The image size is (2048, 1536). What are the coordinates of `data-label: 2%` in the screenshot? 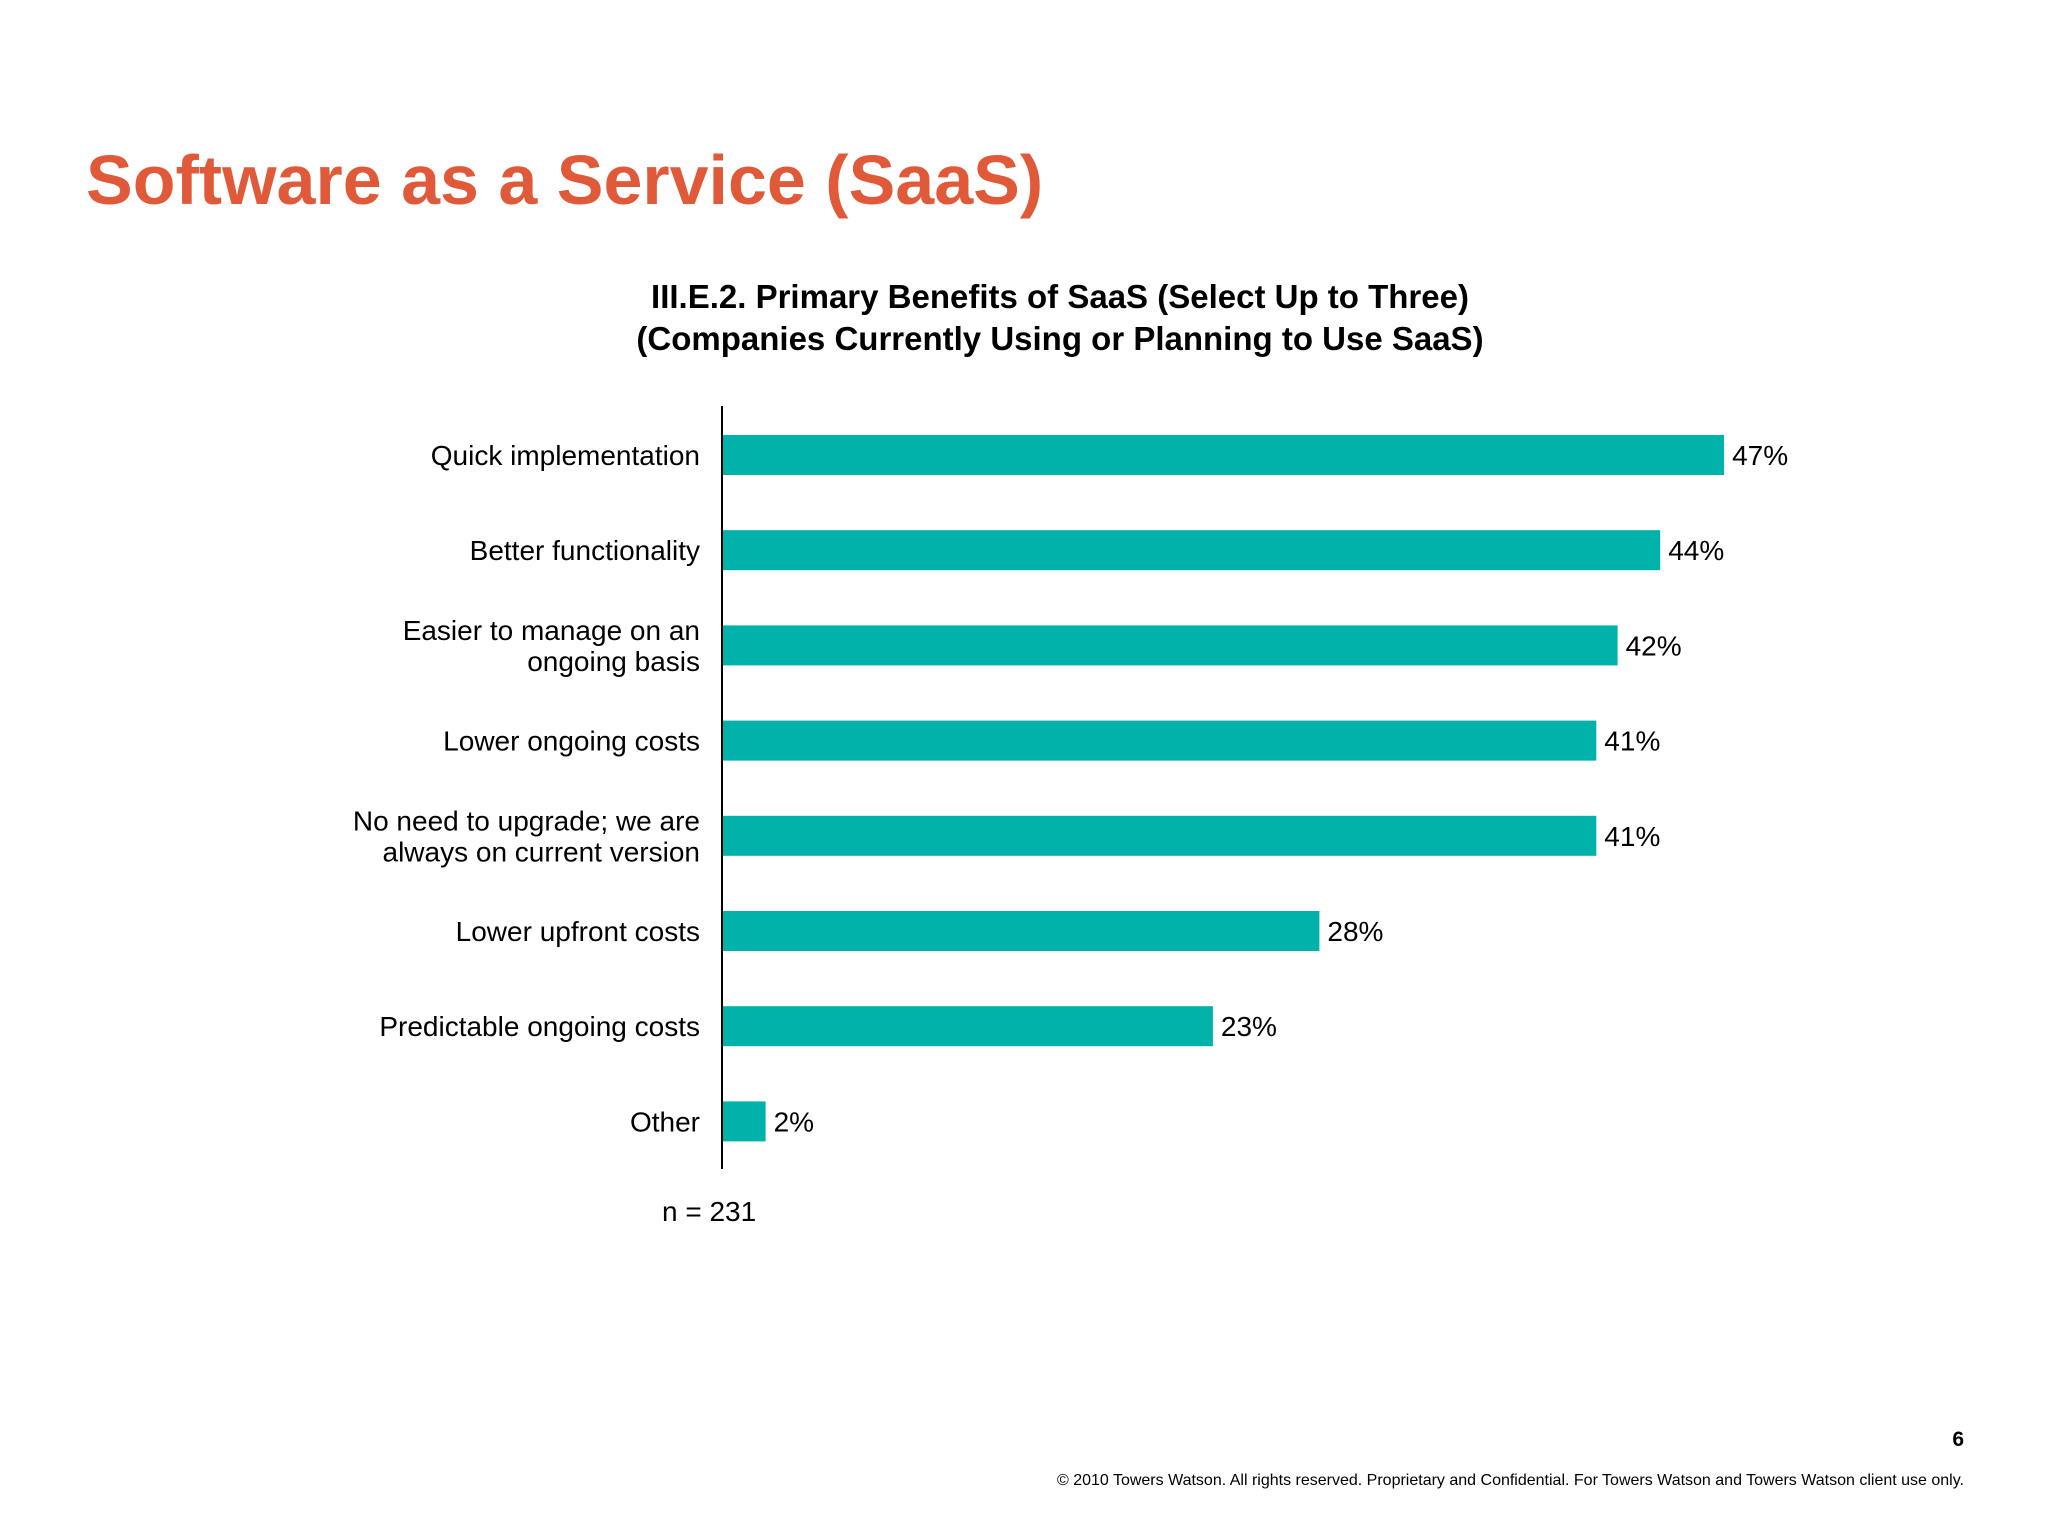 It's located at (794, 1121).